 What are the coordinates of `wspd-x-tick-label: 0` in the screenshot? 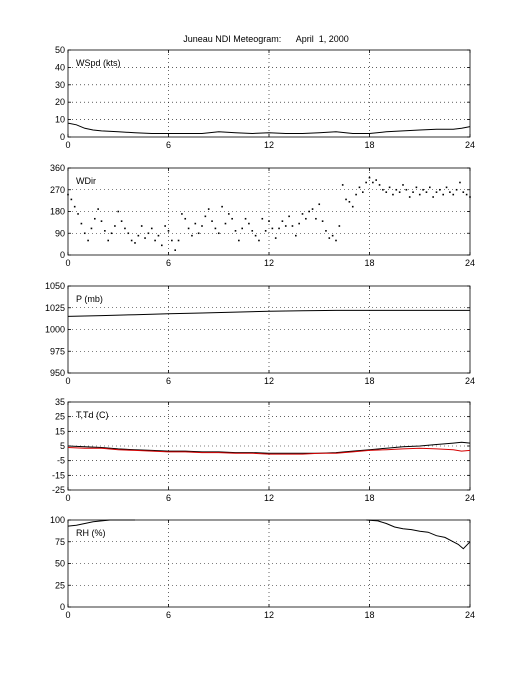 It's located at (67, 145).